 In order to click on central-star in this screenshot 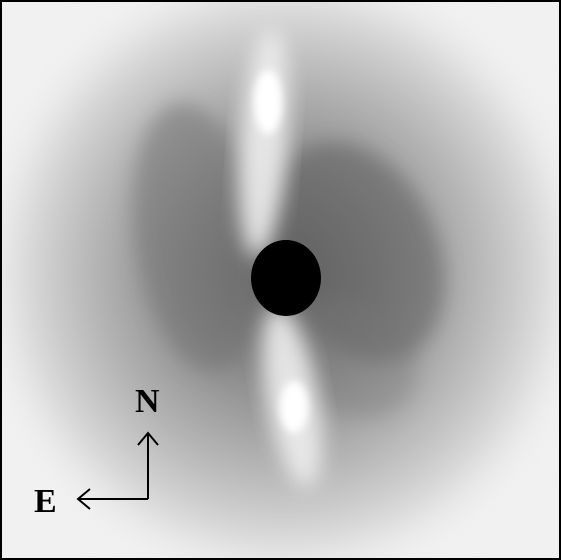, I will do `click(286, 278)`.